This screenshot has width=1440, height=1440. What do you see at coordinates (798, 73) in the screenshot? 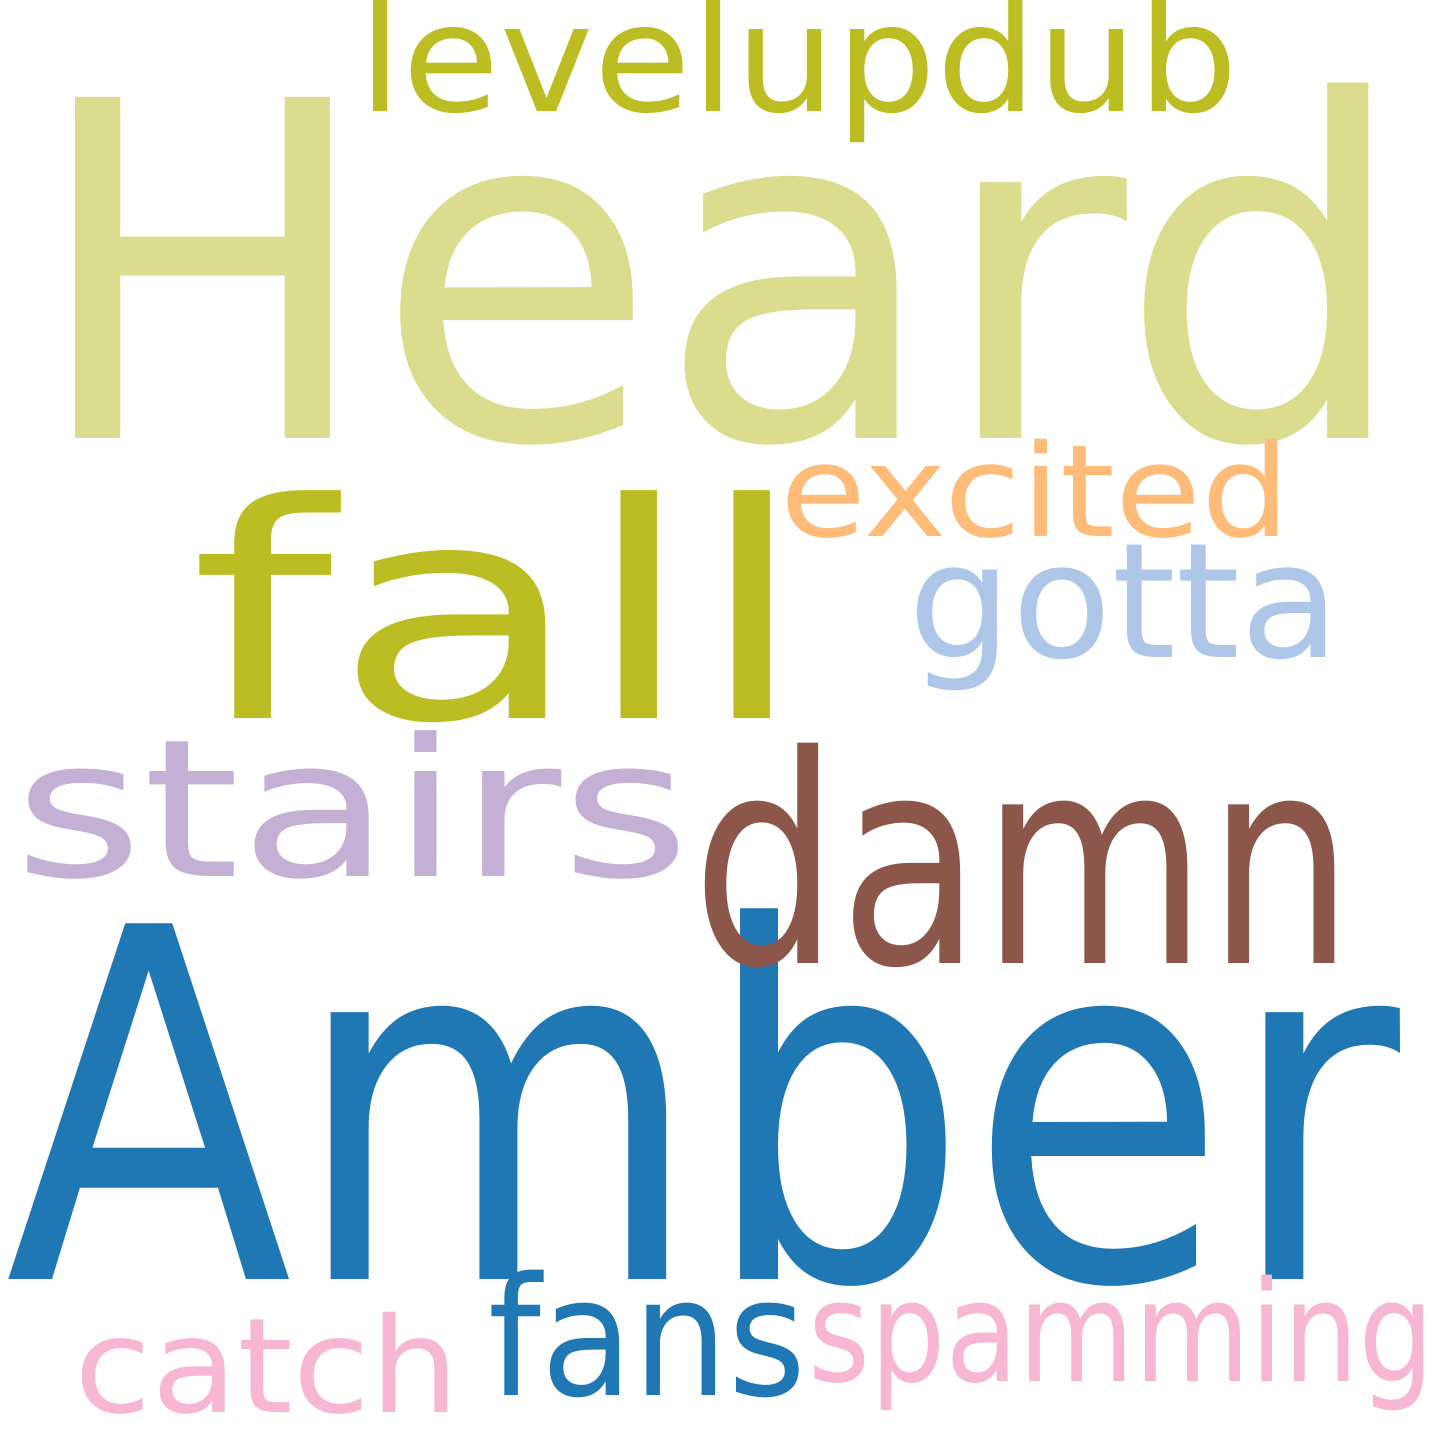
I see `word-levelupdub: levelupdub` at bounding box center [798, 73].